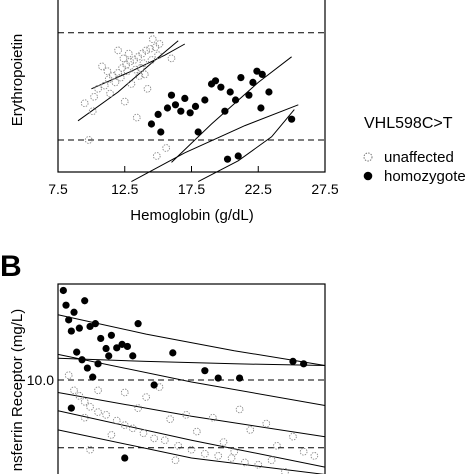  Describe the element at coordinates (58, 189) in the screenshot. I see `panel-a-x-tick-label: 7.5` at that location.